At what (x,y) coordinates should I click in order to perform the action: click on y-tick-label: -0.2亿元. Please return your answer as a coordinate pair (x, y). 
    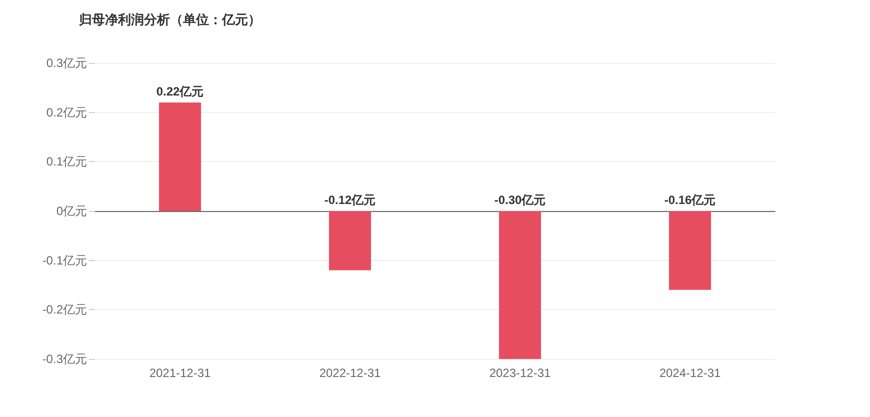
    Looking at the image, I should click on (64, 309).